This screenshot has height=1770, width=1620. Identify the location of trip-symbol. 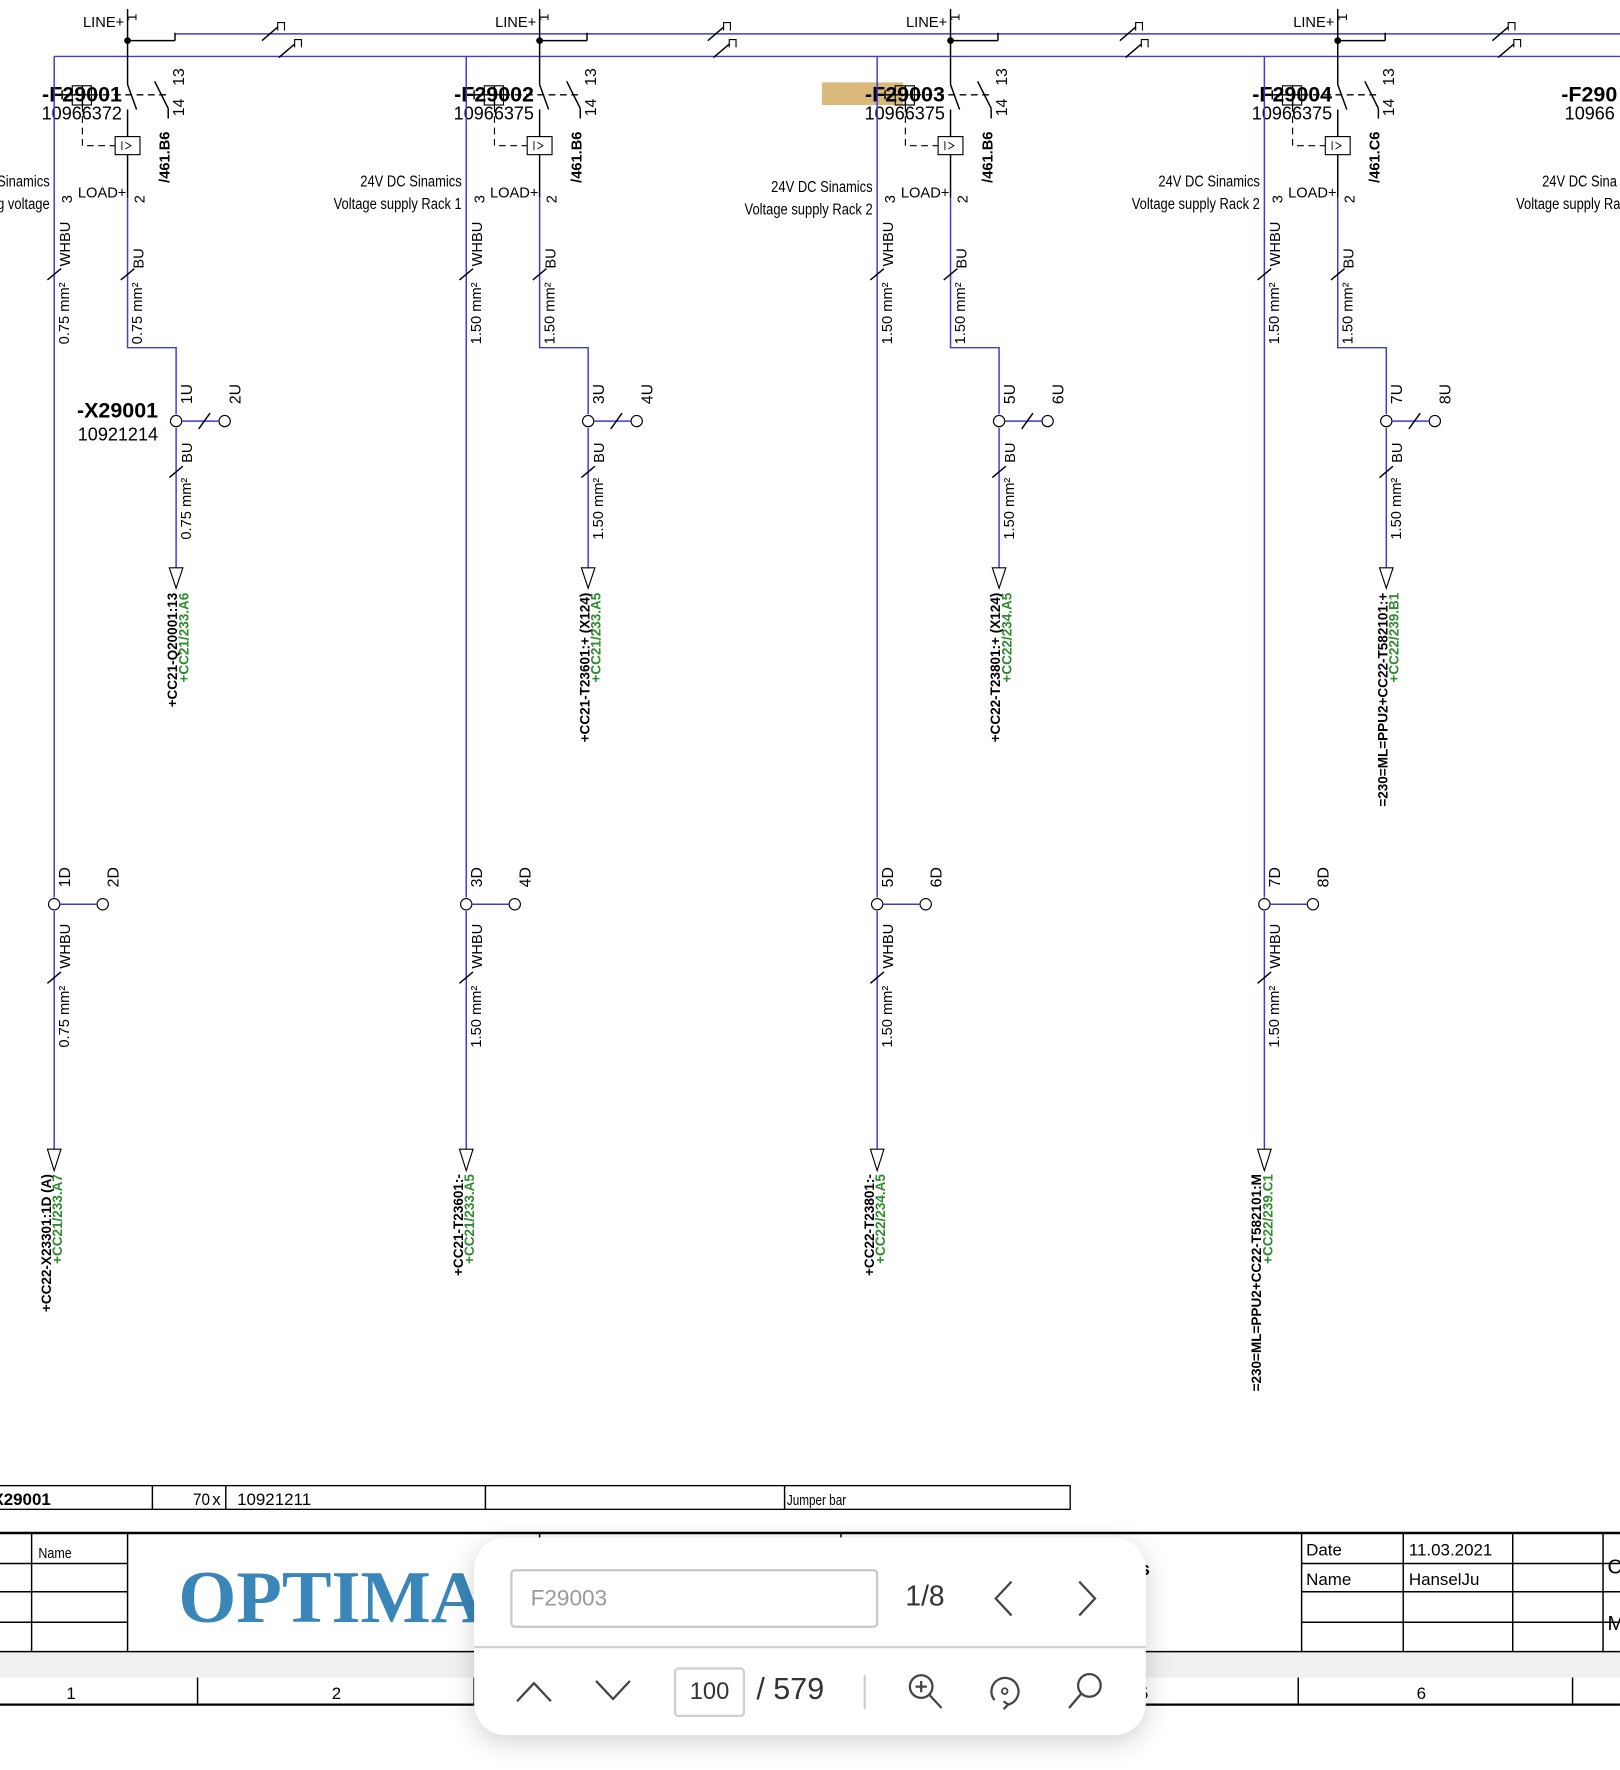
(538, 146).